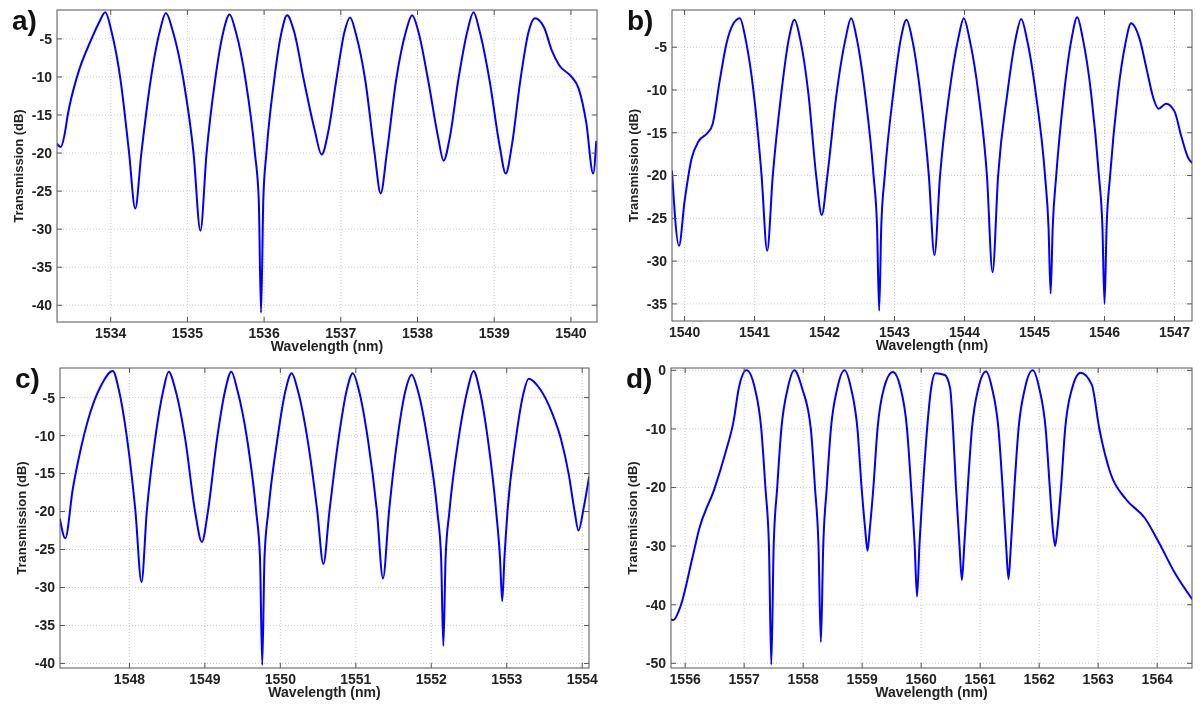 The image size is (1204, 714). I want to click on y-tick-label: 0, so click(662, 370).